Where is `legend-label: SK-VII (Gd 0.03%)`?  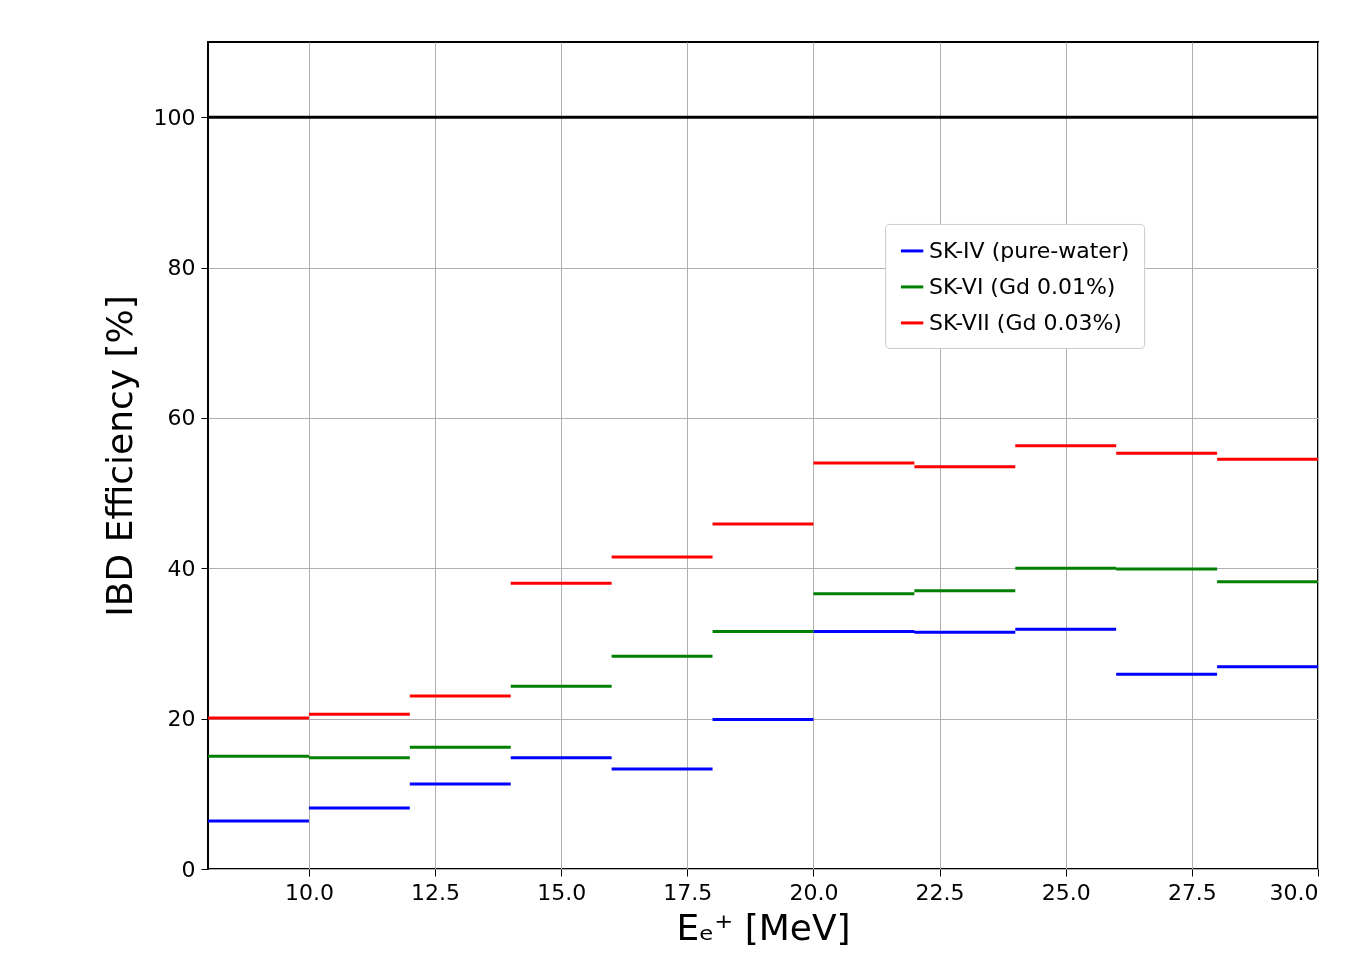
legend-label: SK-VII (Gd 0.03%) is located at coordinates (1025, 322).